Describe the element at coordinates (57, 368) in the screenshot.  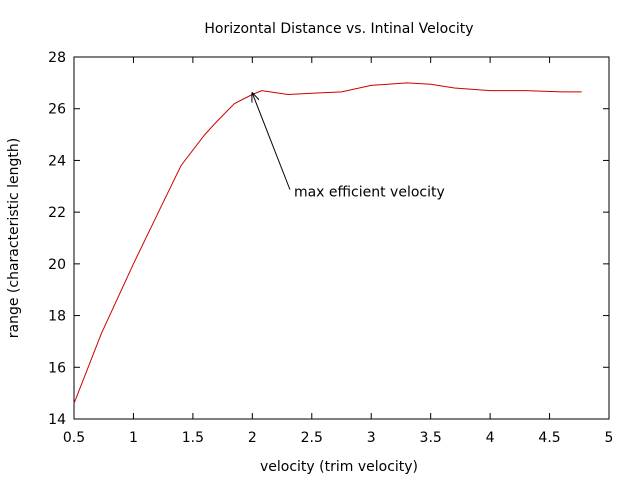
I see `y-tick-label: 16` at that location.